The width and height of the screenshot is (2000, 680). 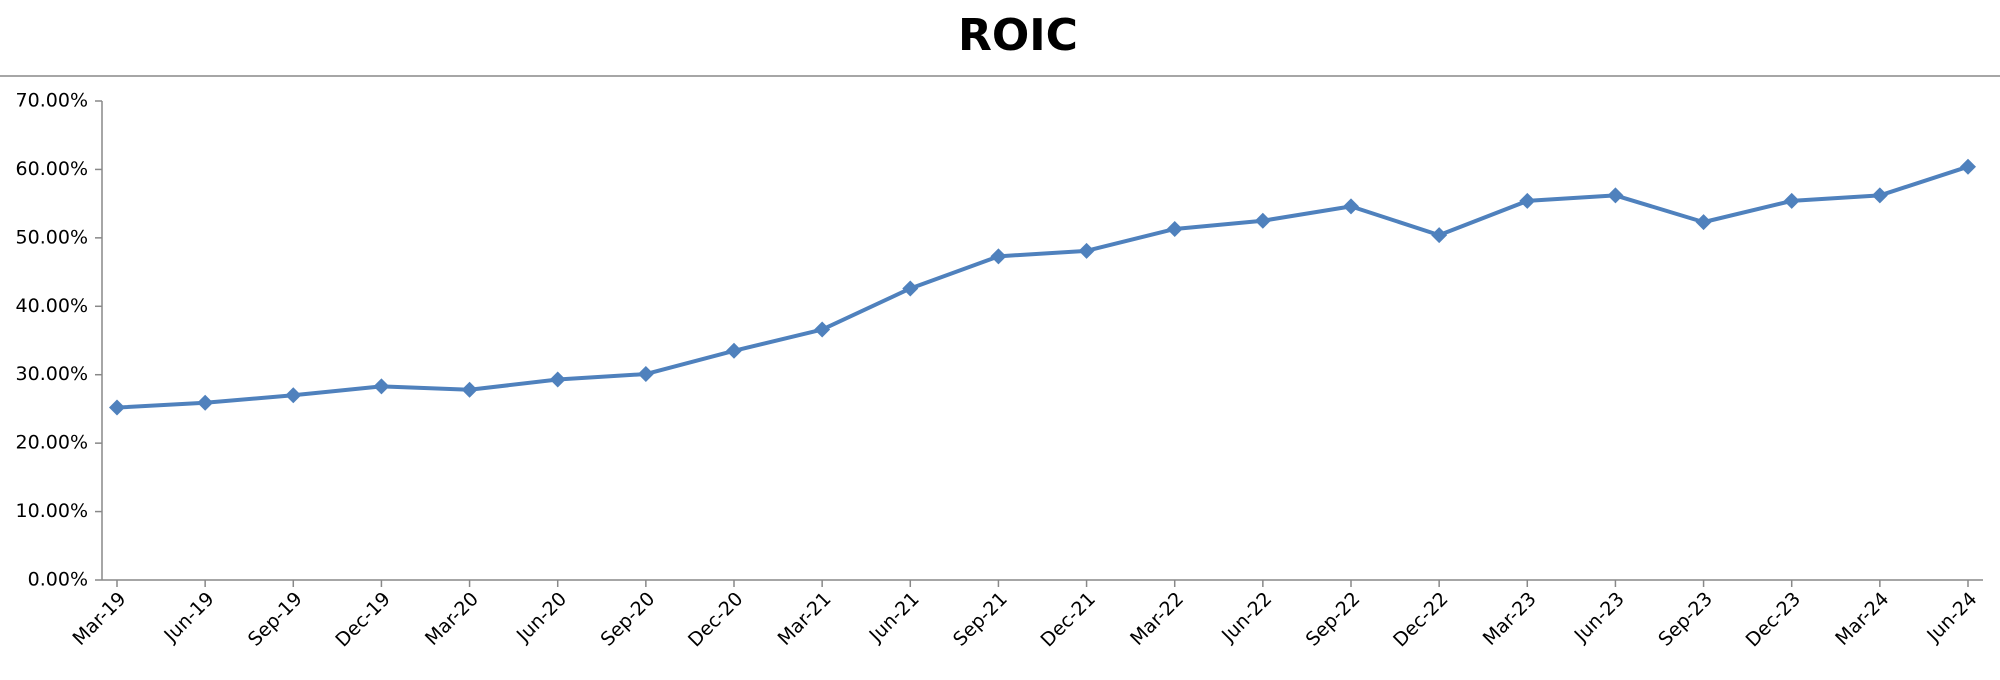 I want to click on y-tick-label: 60.00%, so click(x=52, y=169).